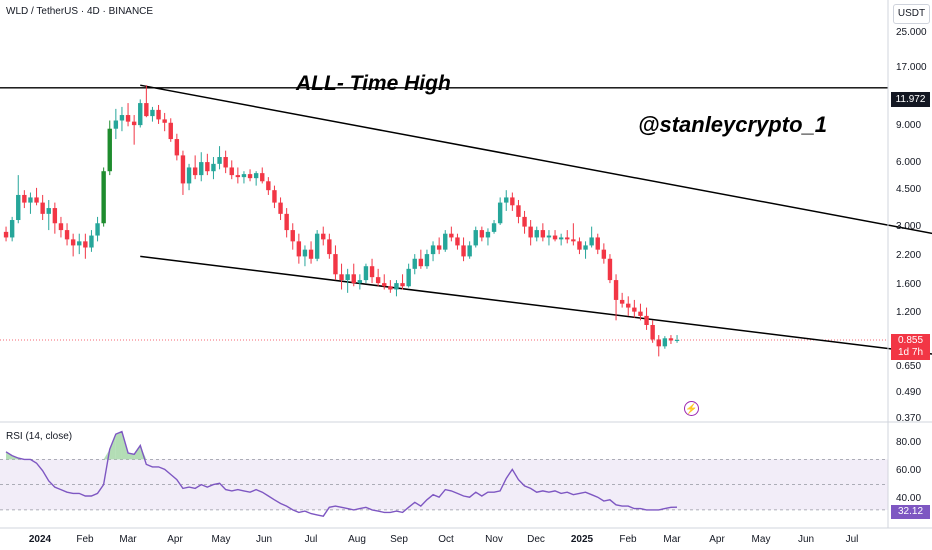 The image size is (932, 550). What do you see at coordinates (909, 189) in the screenshot?
I see `price-tick: 4.500` at bounding box center [909, 189].